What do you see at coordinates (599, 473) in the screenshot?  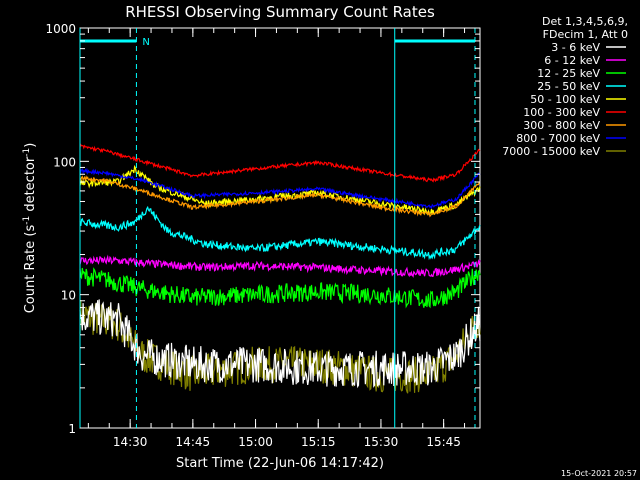 I see `footer-timestamp: 15-Oct-2021 20:57` at bounding box center [599, 473].